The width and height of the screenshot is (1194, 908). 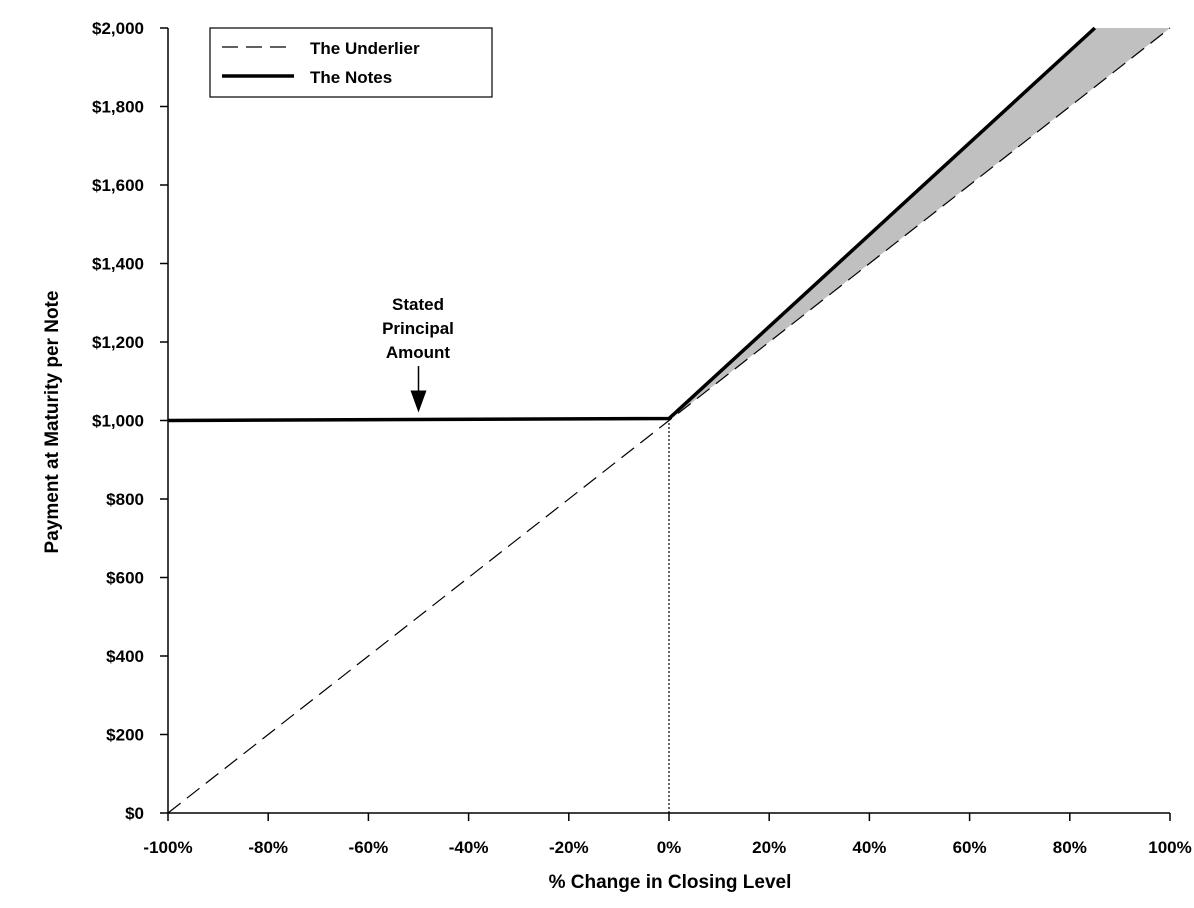 I want to click on annotation-arrow-head, so click(x=418, y=401).